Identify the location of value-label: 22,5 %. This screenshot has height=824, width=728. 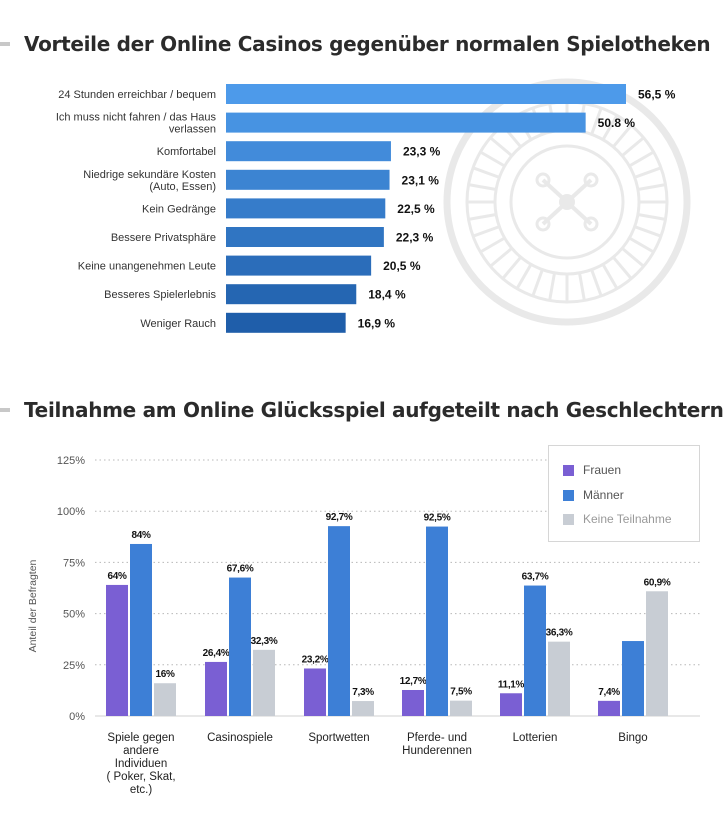
(416, 209).